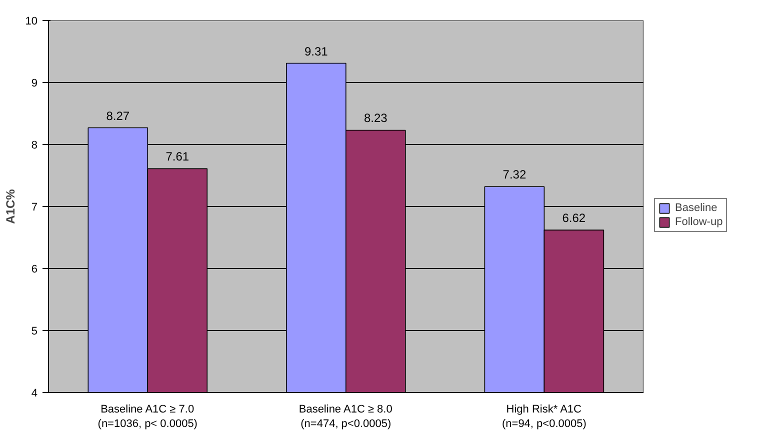 The image size is (760, 442). What do you see at coordinates (31, 22) in the screenshot?
I see `y-tick-label: 10` at bounding box center [31, 22].